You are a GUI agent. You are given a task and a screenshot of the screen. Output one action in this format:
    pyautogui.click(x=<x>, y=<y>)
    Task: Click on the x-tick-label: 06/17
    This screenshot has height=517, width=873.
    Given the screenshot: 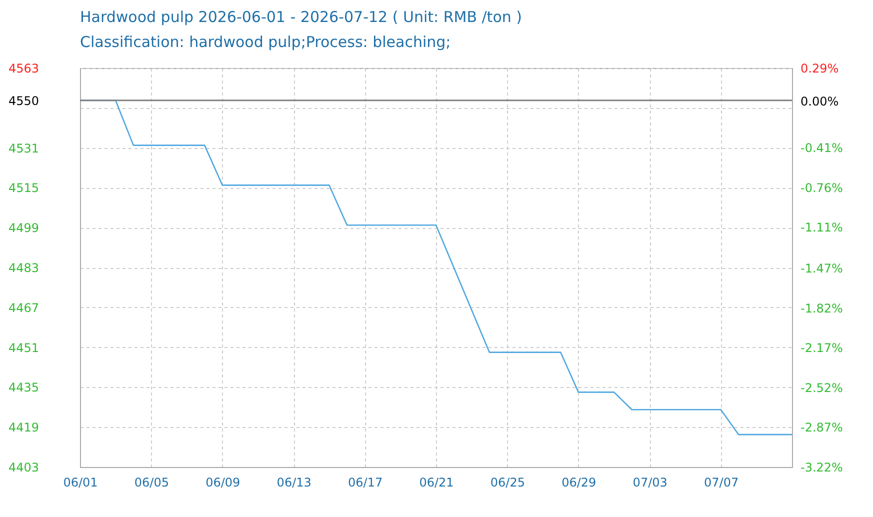 What is the action you would take?
    pyautogui.click(x=365, y=483)
    